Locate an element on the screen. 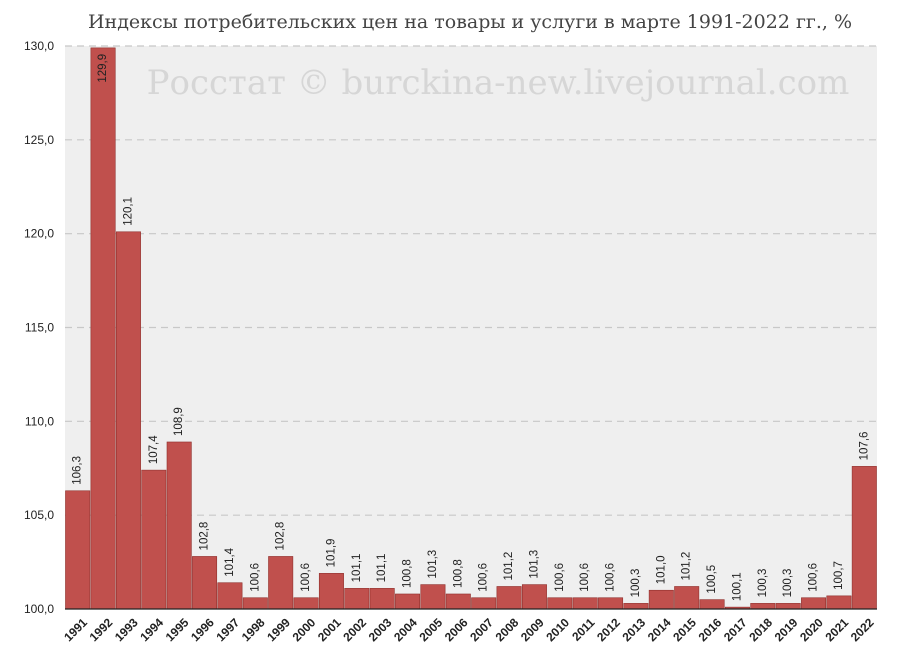 Image resolution: width=900 pixels, height=659 pixels. bar-2008 is located at coordinates (509, 598).